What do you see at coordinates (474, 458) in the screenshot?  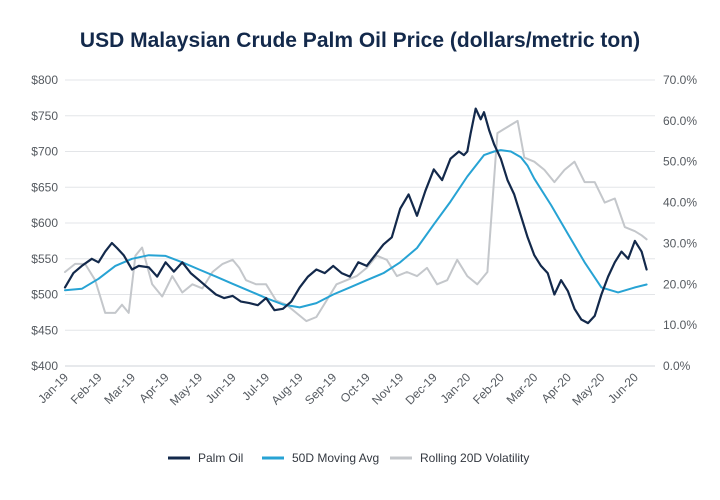 I see `legend-label: Rolling 20D Volatility` at bounding box center [474, 458].